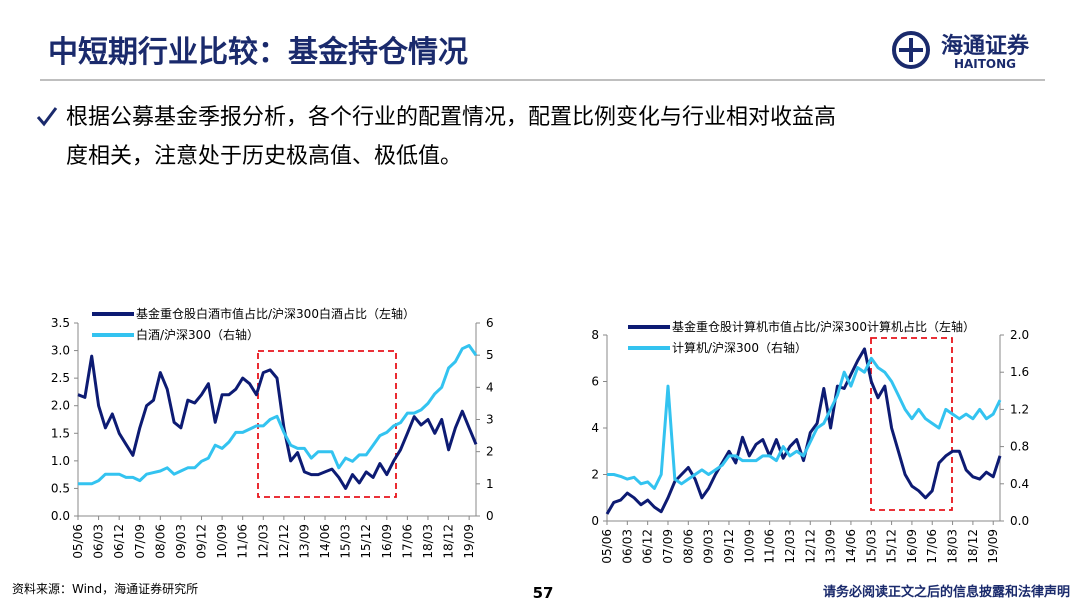 The image size is (1080, 611). What do you see at coordinates (1019, 409) in the screenshot?
I see `y2-tick-label: 1.2` at bounding box center [1019, 409].